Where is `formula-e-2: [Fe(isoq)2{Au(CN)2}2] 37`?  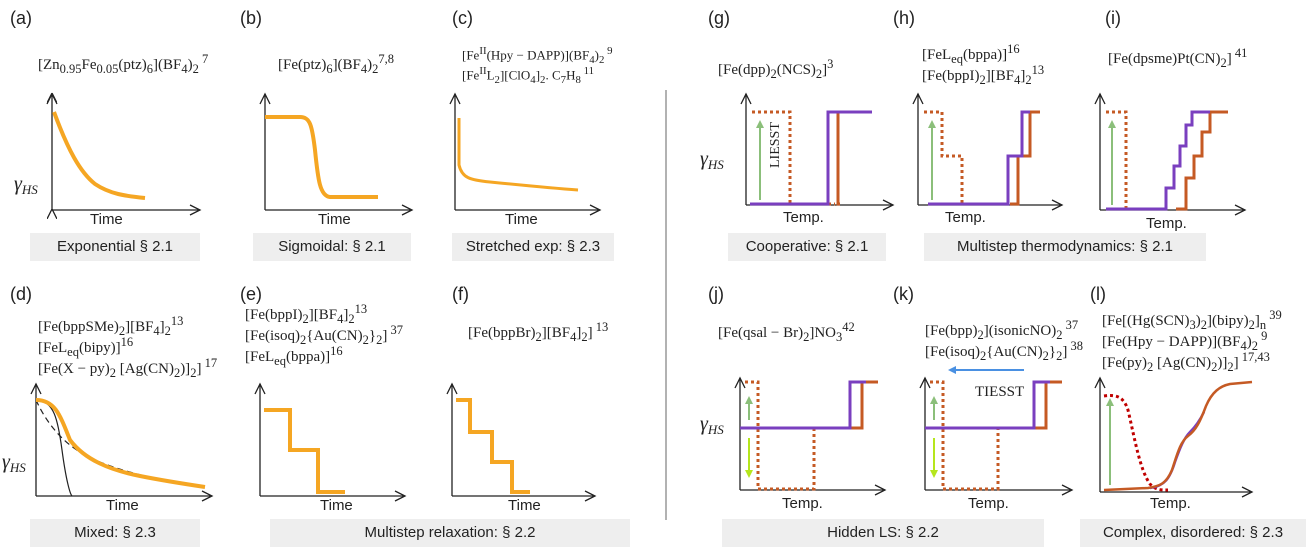
formula-e-2: [Fe(isoq)2{Au(CN)2}2] 37 is located at coordinates (324, 335).